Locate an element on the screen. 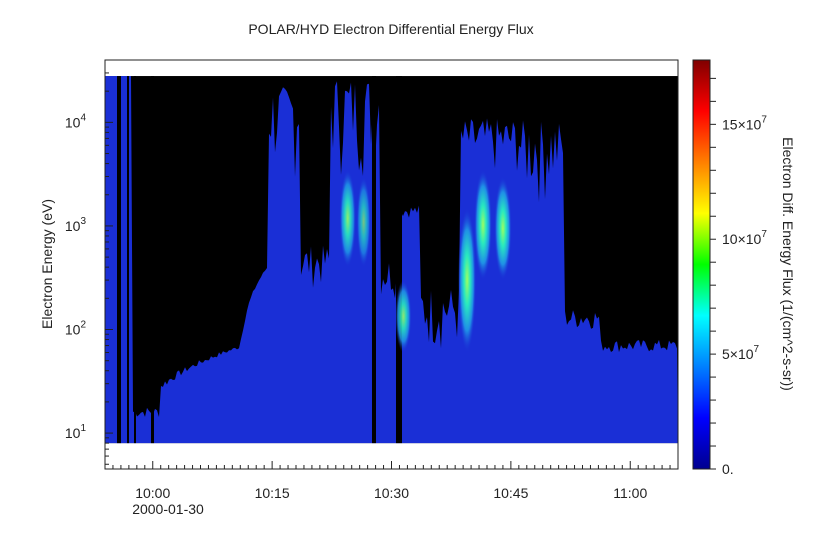 The width and height of the screenshot is (828, 549). x-tick-label: 10:30 is located at coordinates (391, 493).